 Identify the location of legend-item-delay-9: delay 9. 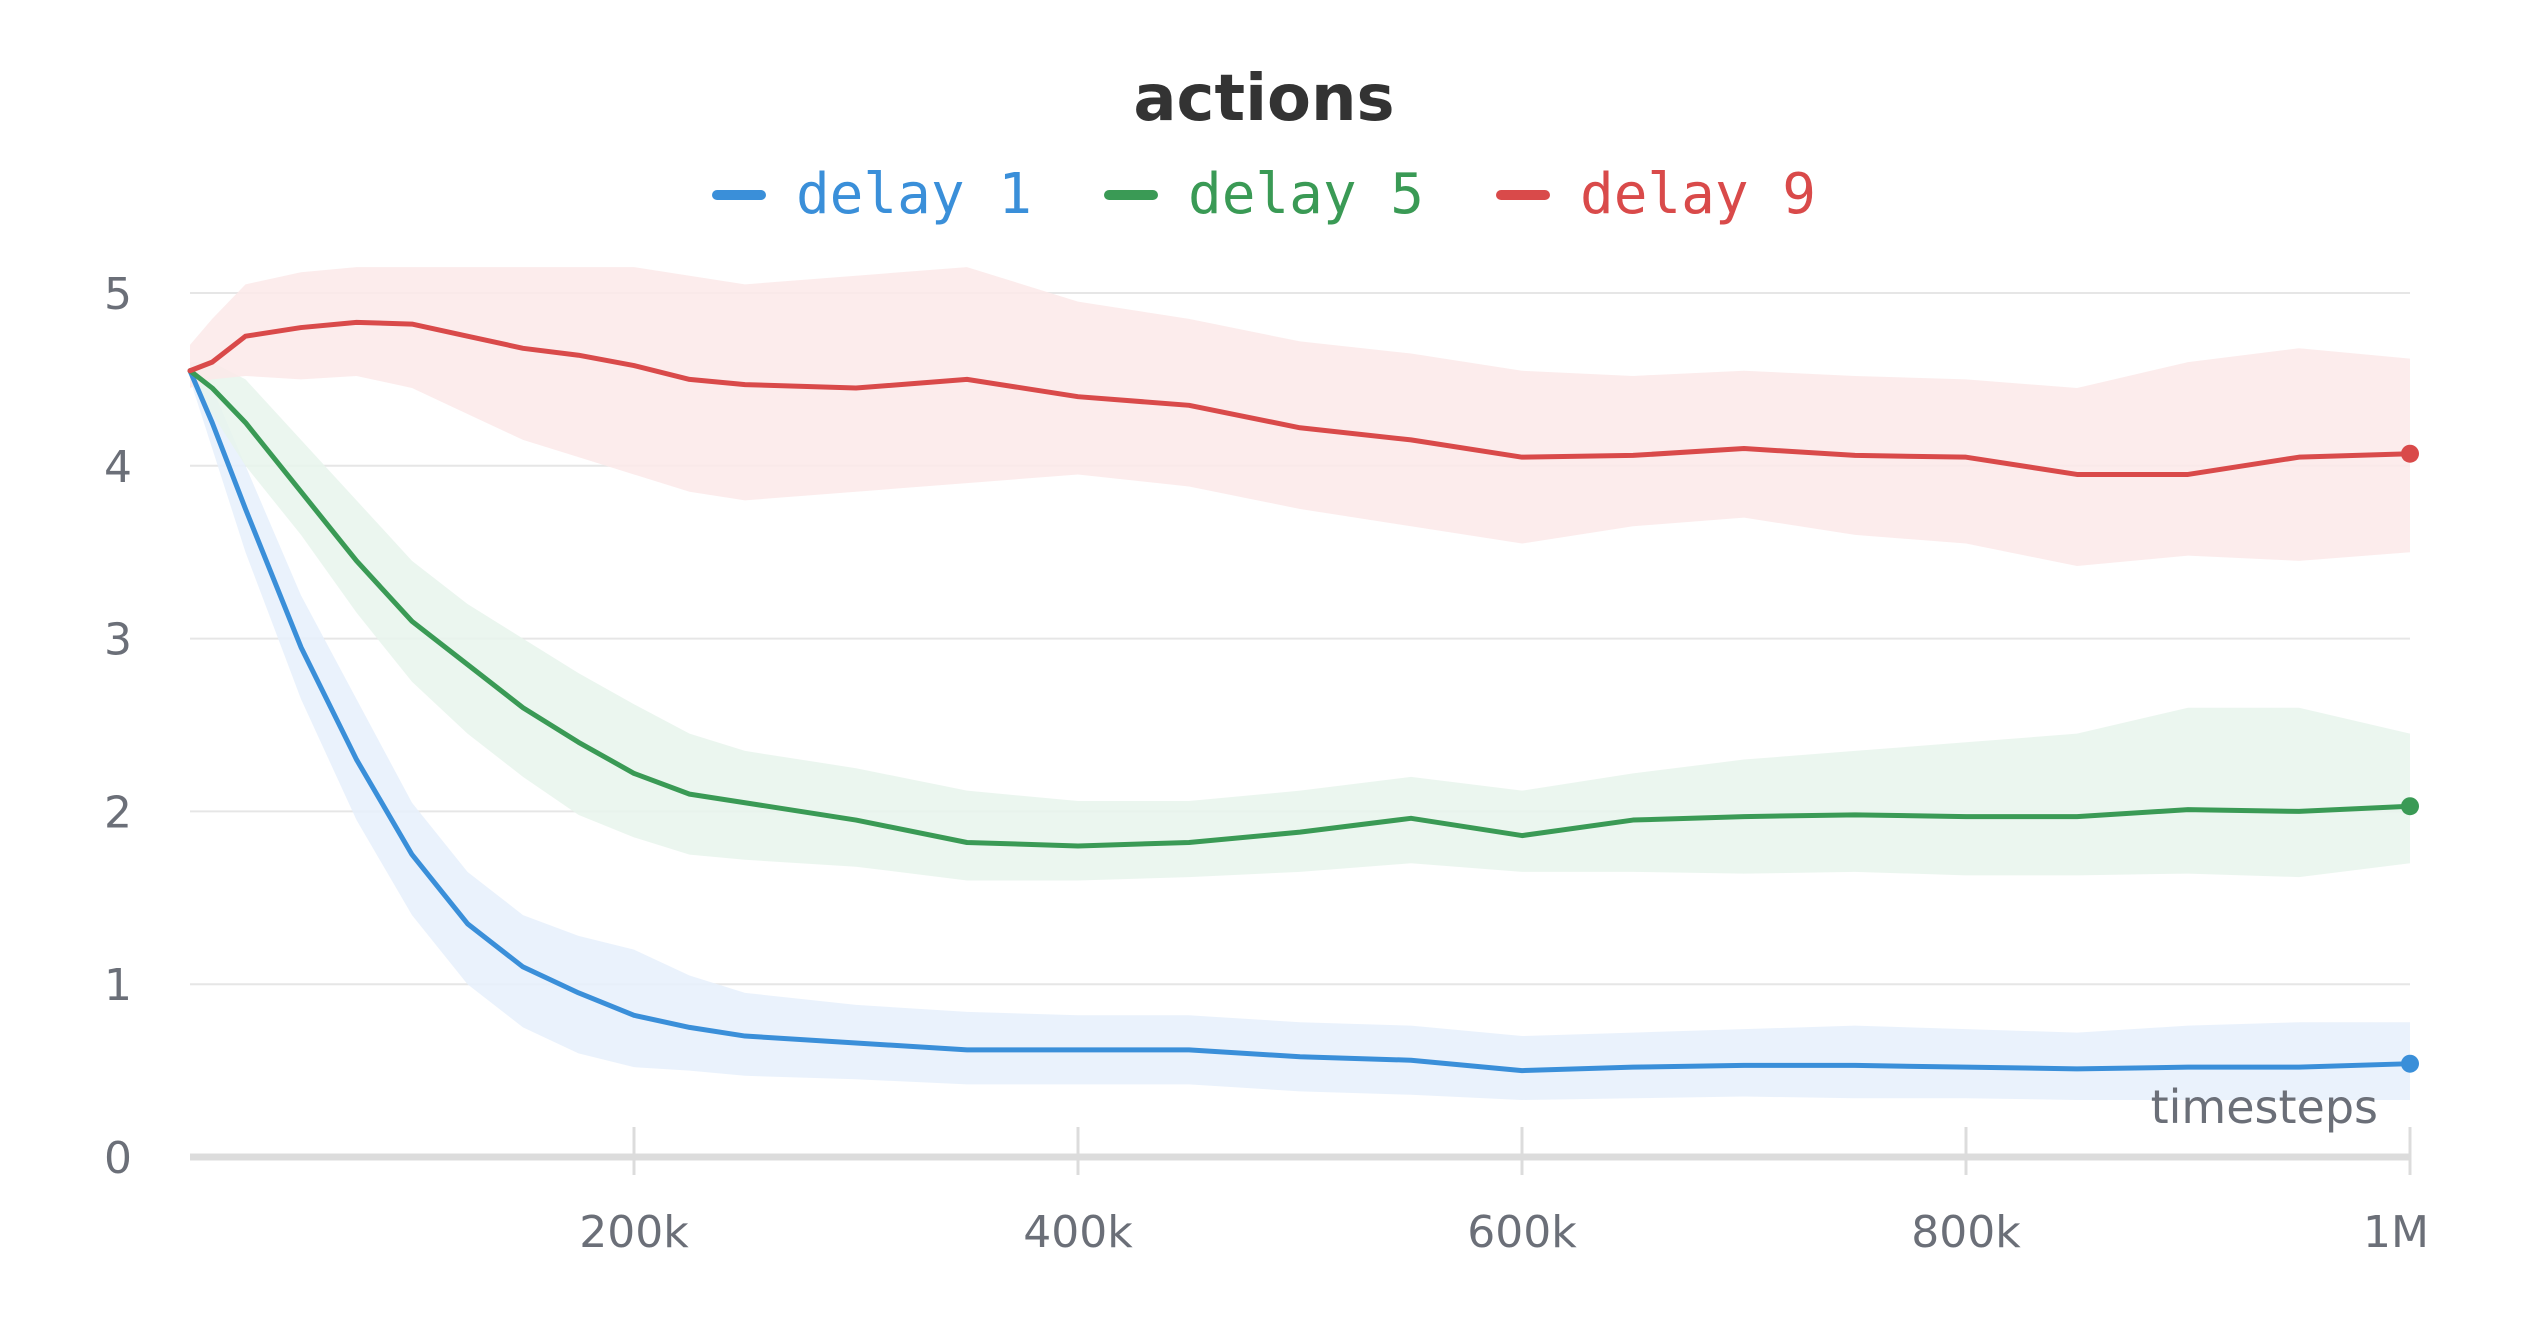
(1656, 194).